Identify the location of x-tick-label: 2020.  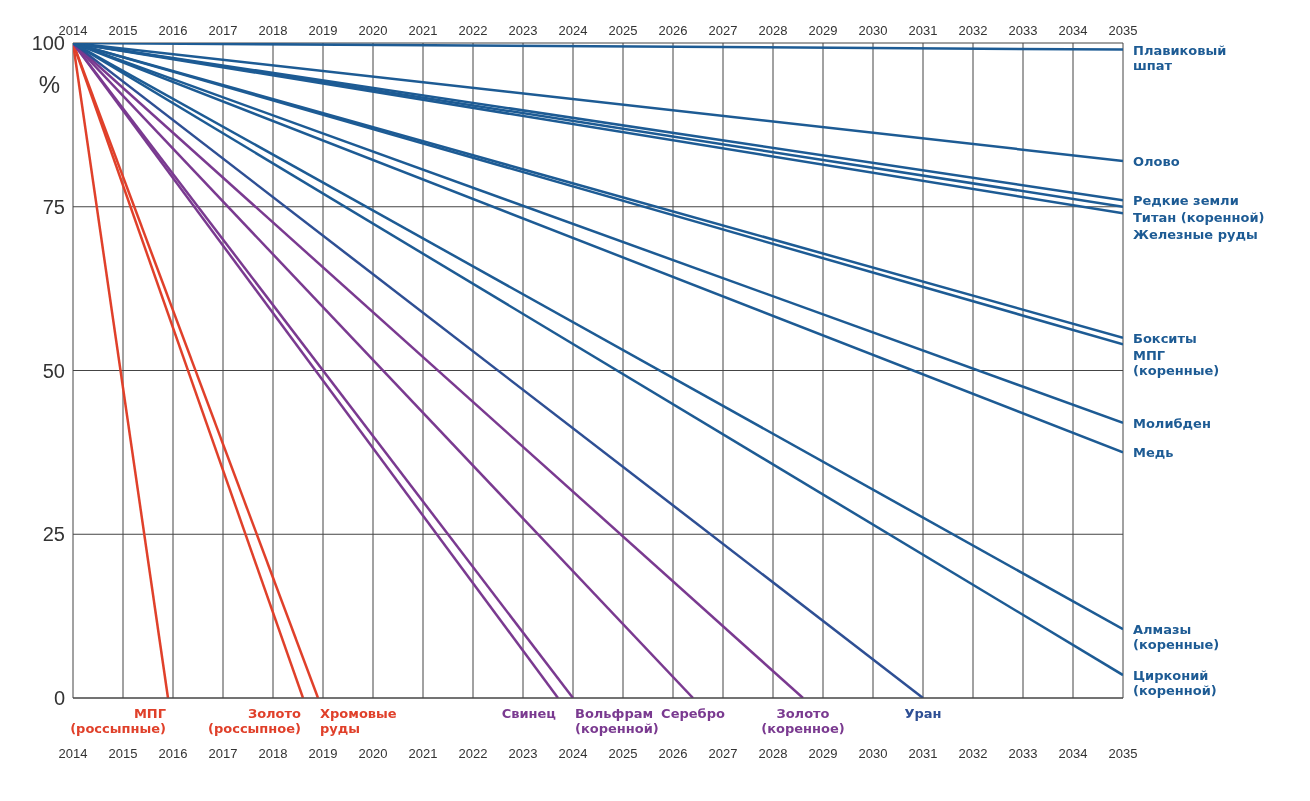
(373, 30).